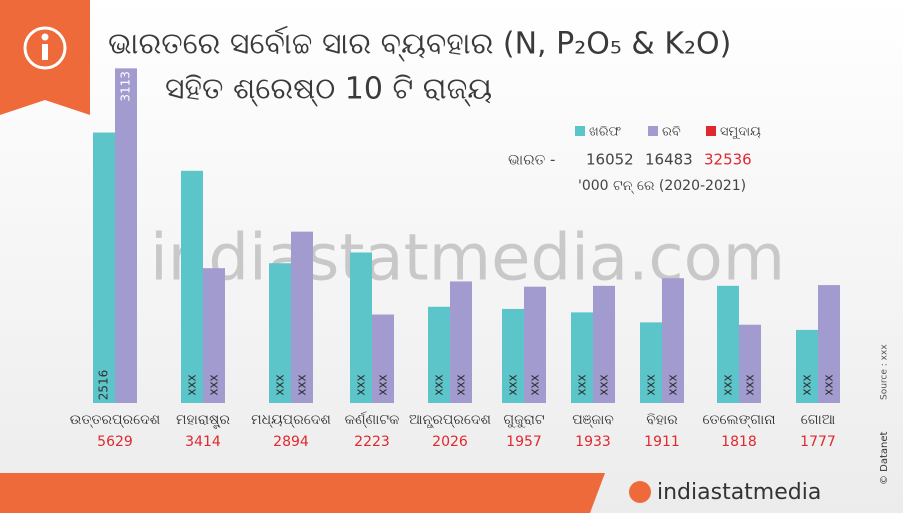 This screenshot has height=517, width=903. What do you see at coordinates (739, 492) in the screenshot?
I see `footer-brand: indiastatmedia` at bounding box center [739, 492].